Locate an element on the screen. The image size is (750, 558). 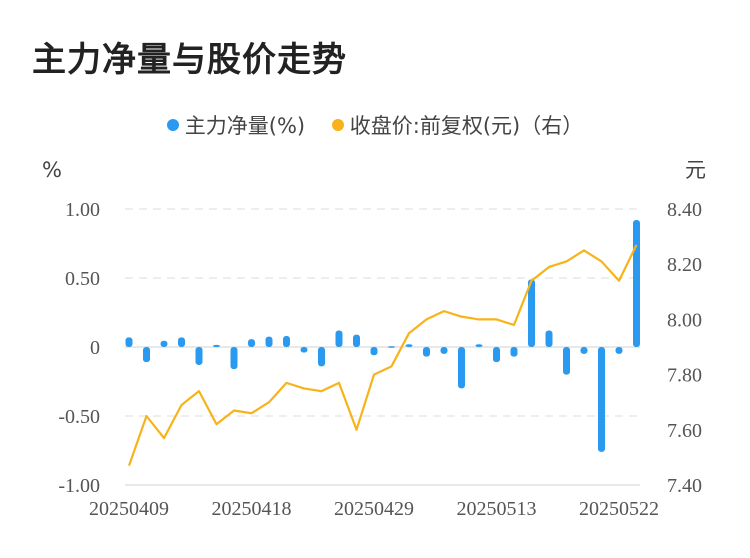
left-tick-label: -1.00 is located at coordinates (79, 486).